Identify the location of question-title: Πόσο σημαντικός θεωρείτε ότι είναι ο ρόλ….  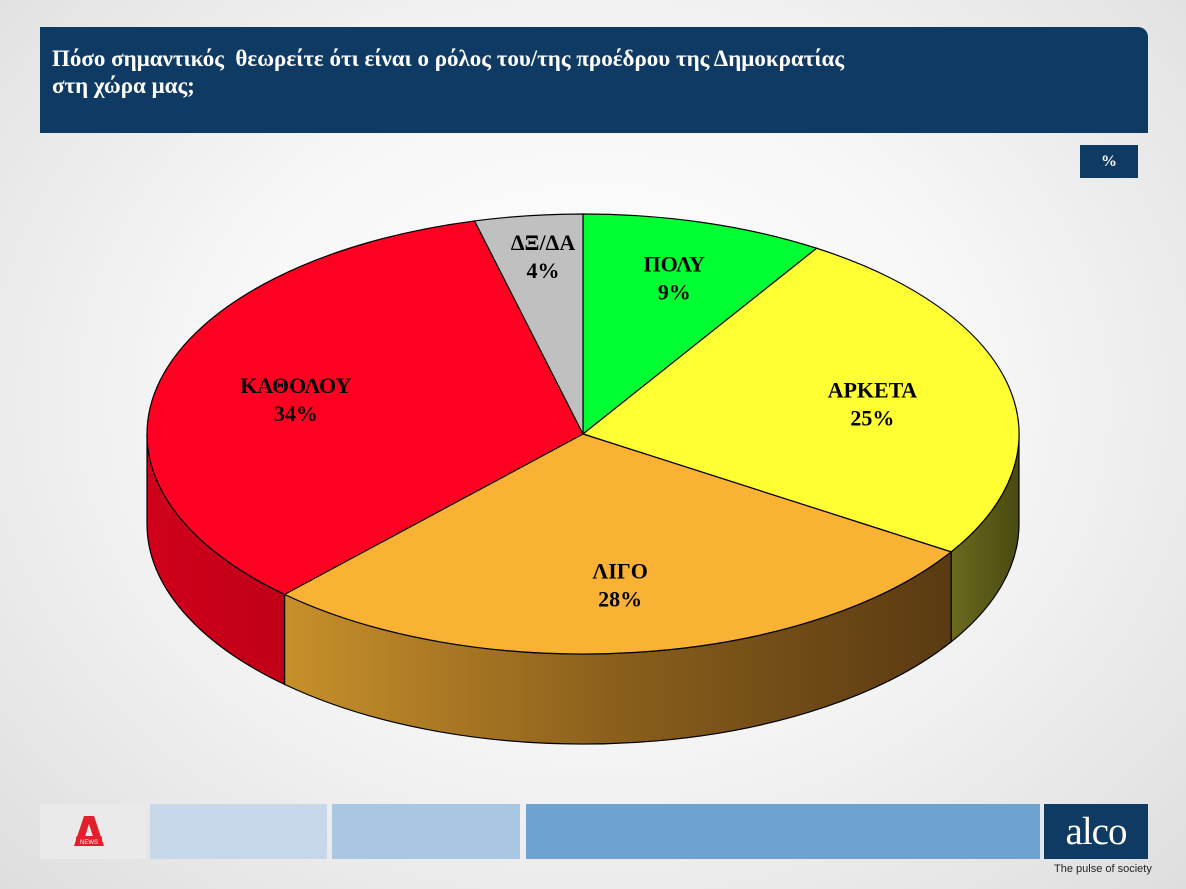
(448, 72).